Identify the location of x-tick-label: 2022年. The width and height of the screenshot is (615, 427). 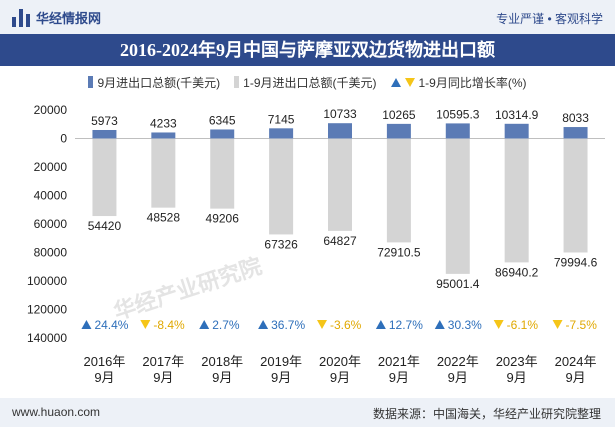
(458, 361).